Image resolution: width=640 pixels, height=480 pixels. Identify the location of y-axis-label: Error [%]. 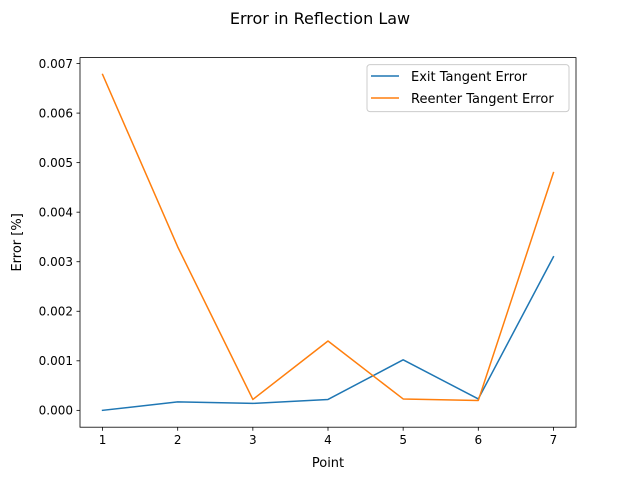
(17, 242).